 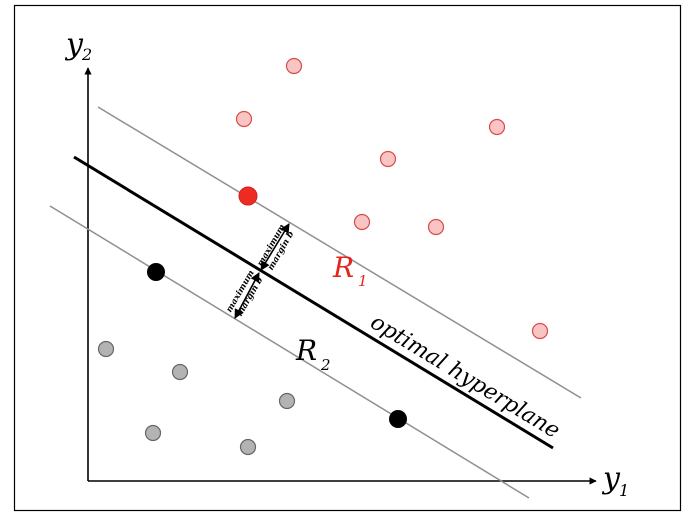 I want to click on upper-margin-label: maximum margin b, so click(x=276, y=248).